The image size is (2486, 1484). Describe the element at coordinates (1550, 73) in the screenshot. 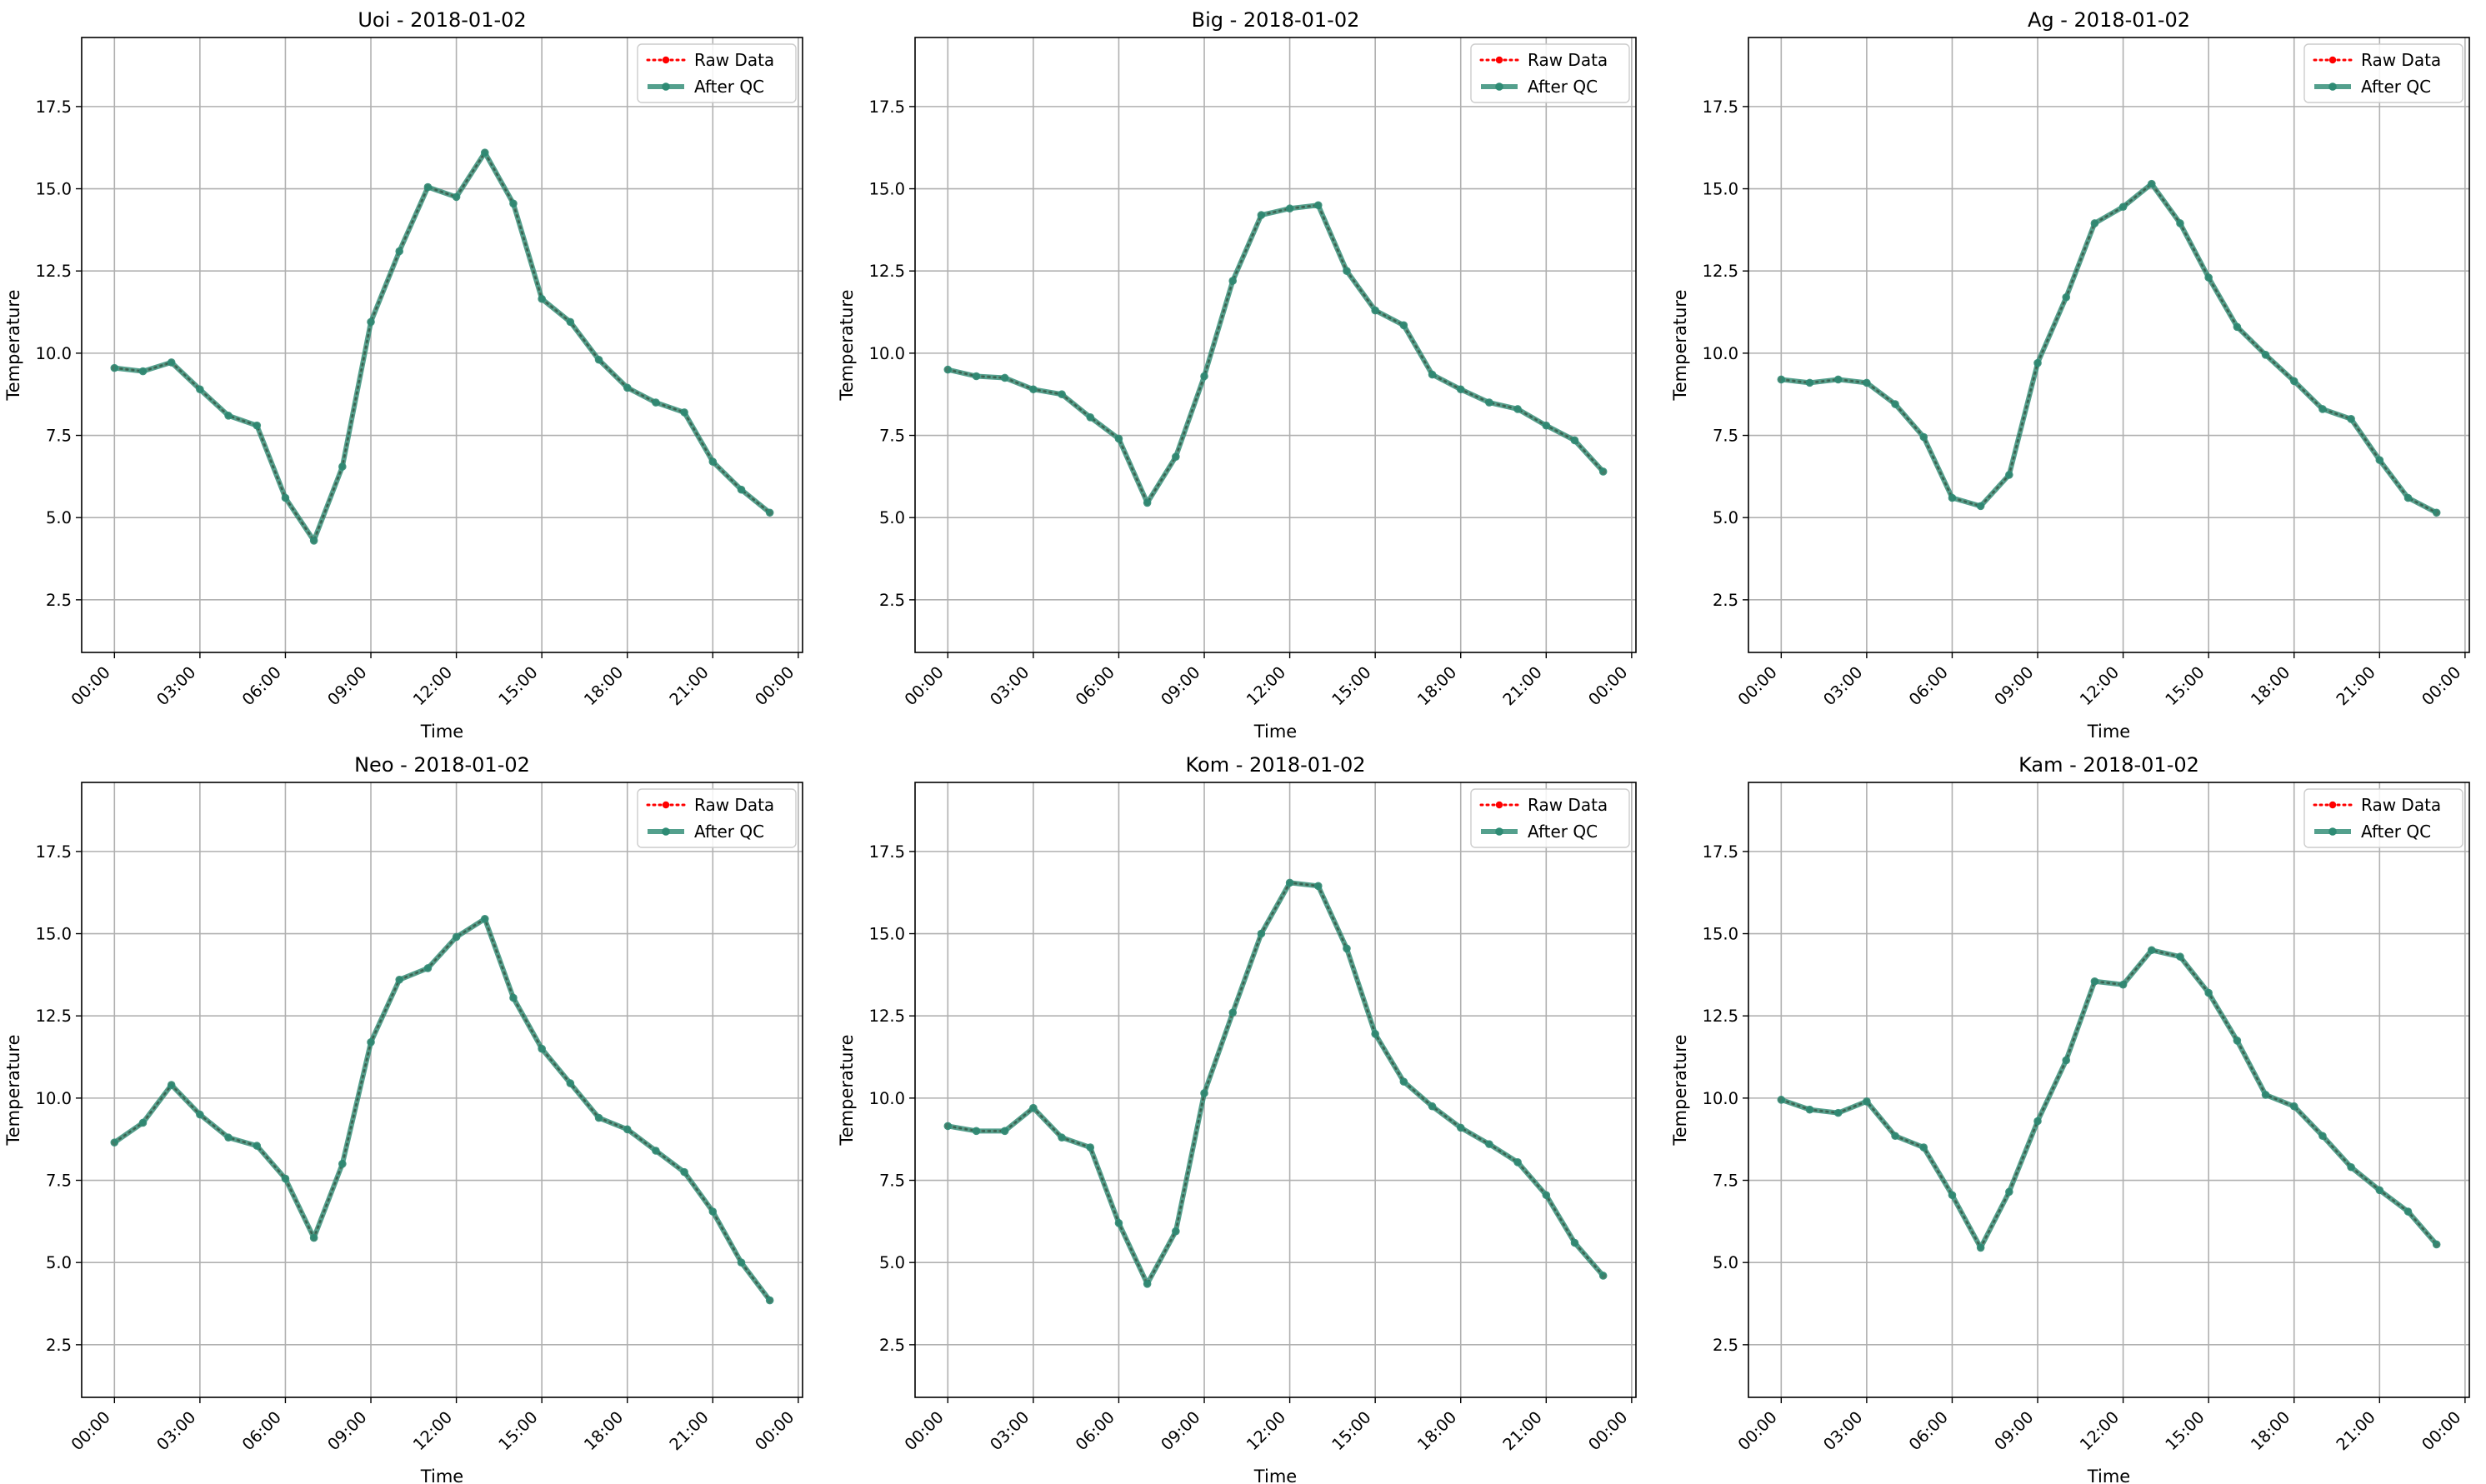

I see `legend: Raw Data After QC` at that location.